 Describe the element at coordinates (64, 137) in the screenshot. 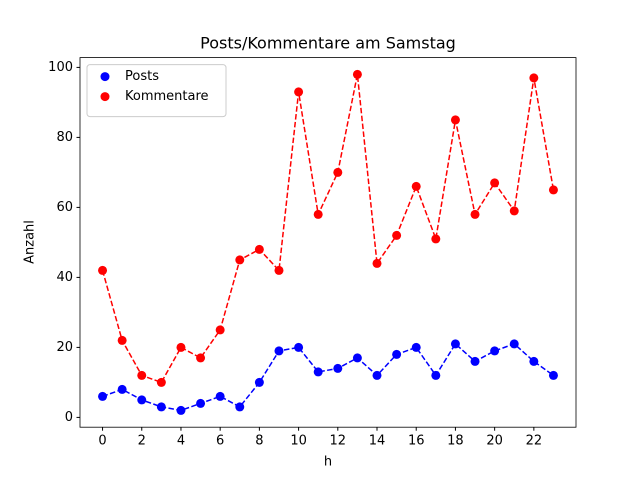

I see `y-tick-label: 80` at that location.